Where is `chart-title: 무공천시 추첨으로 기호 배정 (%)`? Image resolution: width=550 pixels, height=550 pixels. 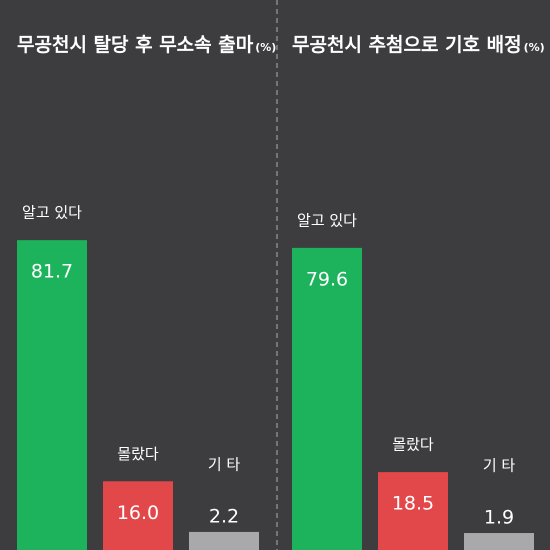 chart-title: 무공천시 추첨으로 기호 배정 (%) is located at coordinates (418, 45).